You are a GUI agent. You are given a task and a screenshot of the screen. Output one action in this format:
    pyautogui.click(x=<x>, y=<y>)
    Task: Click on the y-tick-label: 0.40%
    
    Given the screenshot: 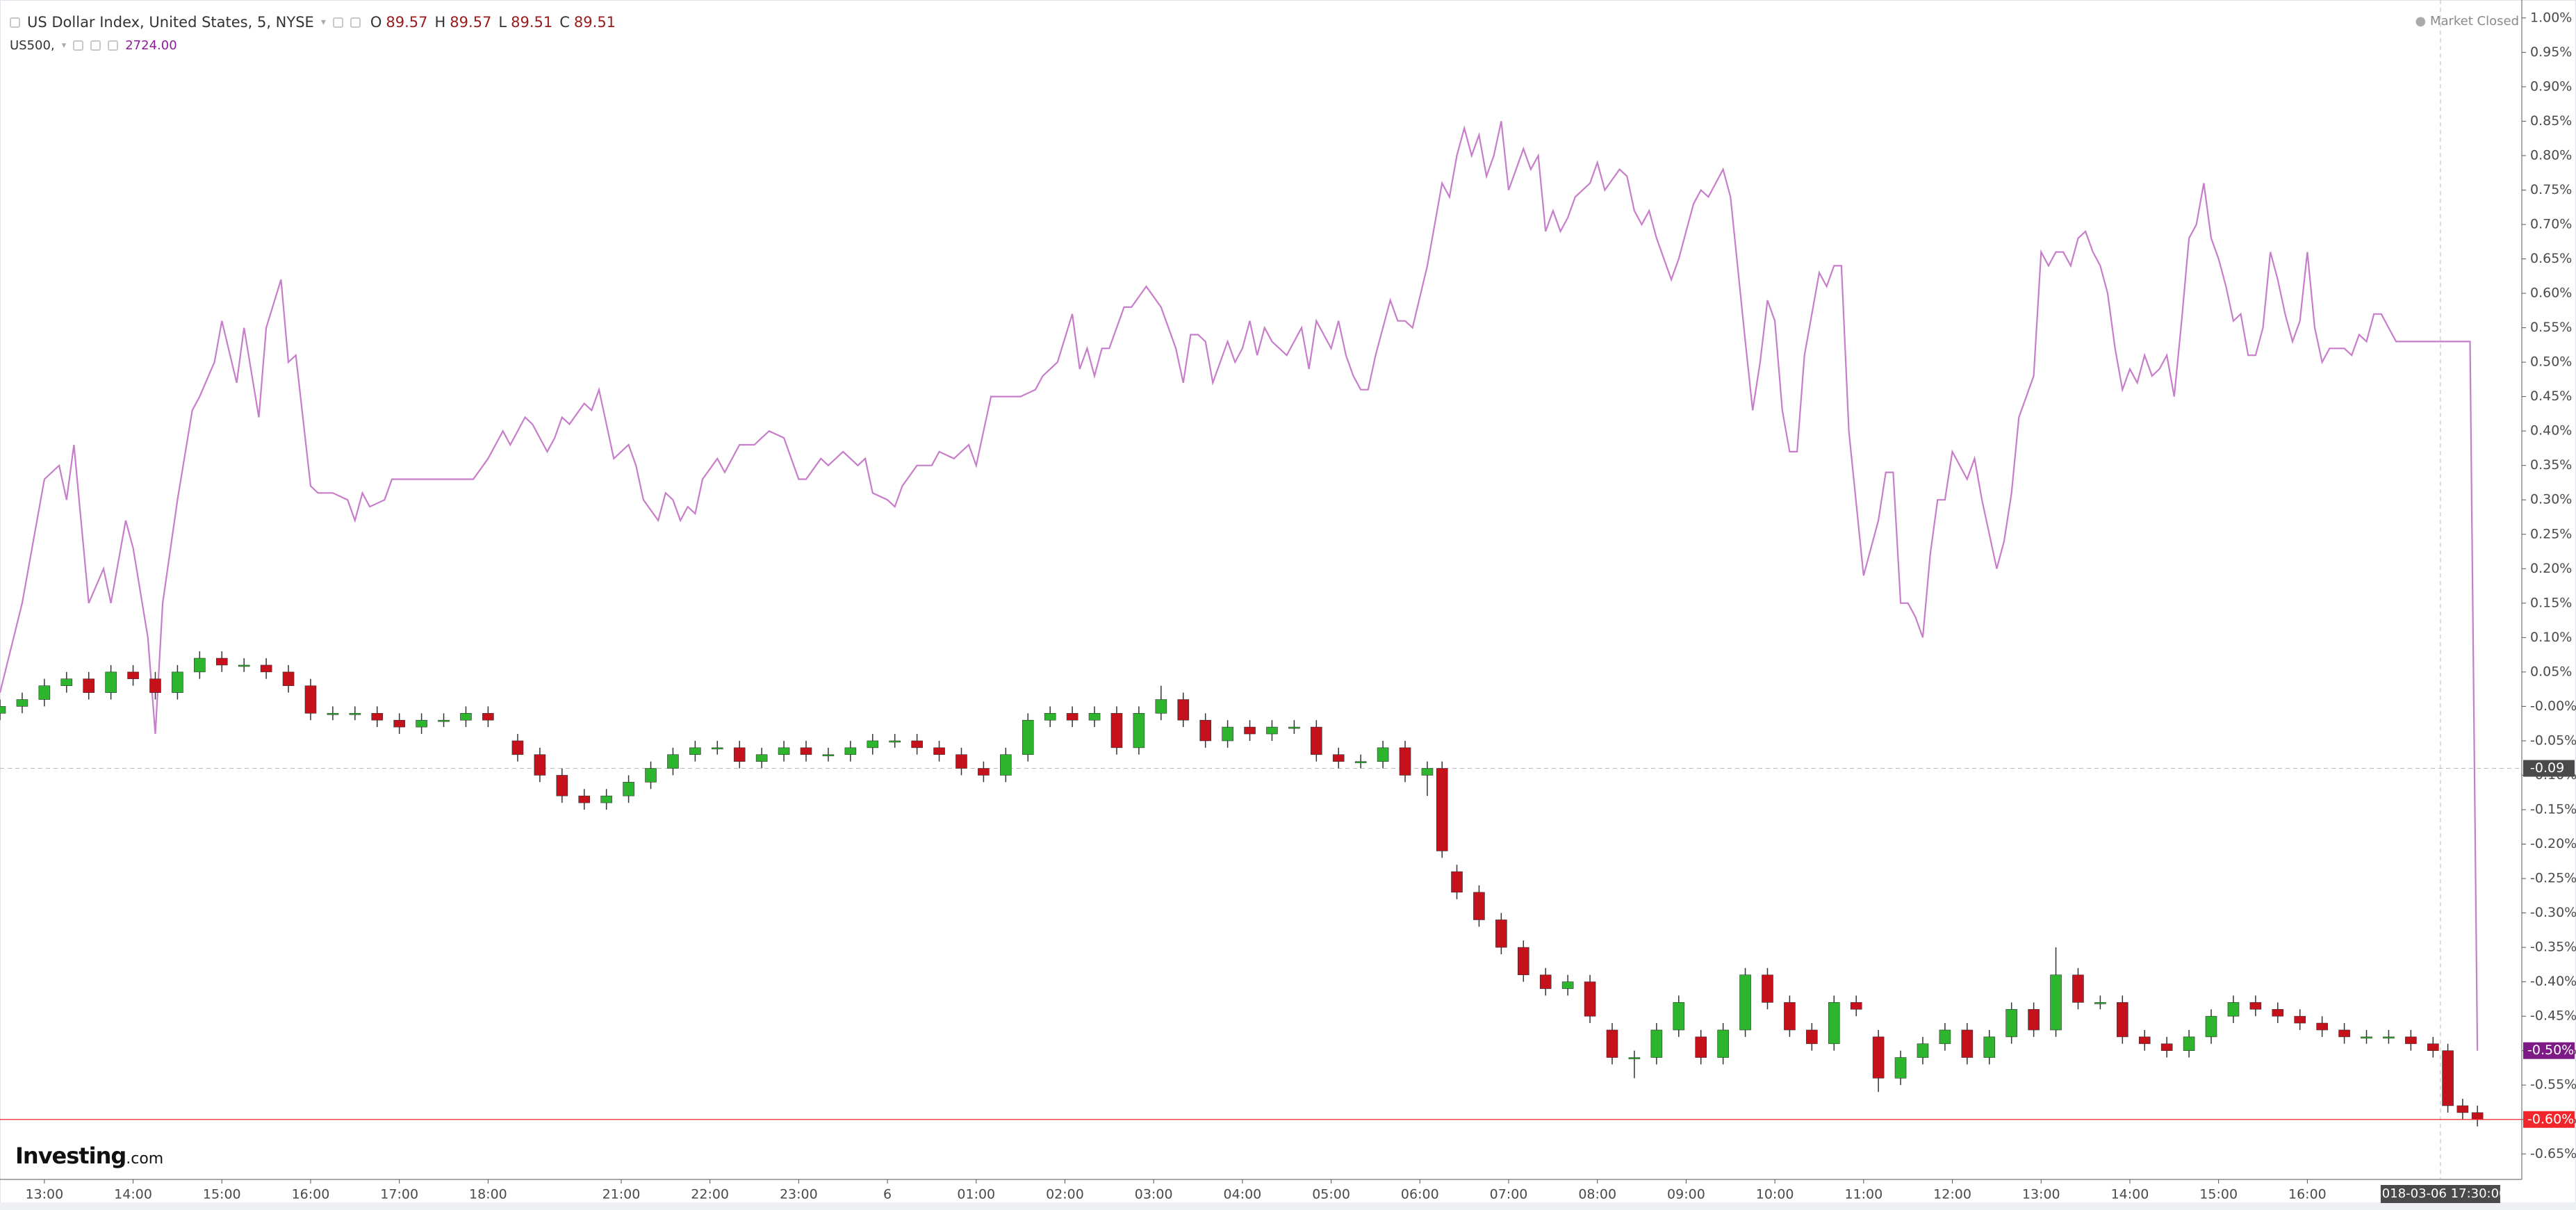 What is the action you would take?
    pyautogui.click(x=2551, y=431)
    